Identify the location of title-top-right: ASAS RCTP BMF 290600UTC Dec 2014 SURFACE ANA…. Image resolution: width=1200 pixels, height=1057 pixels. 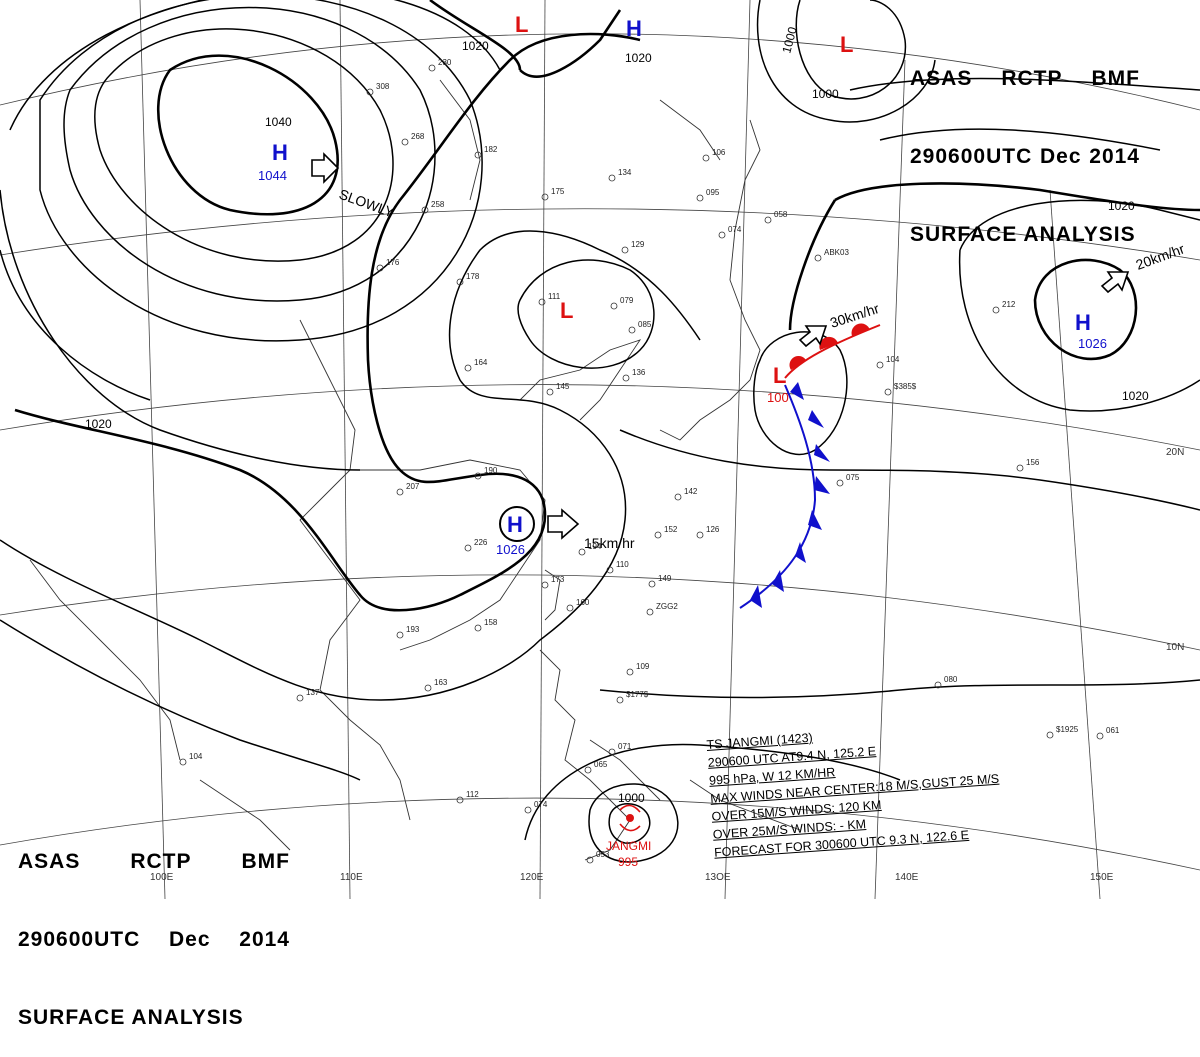
(1025, 144).